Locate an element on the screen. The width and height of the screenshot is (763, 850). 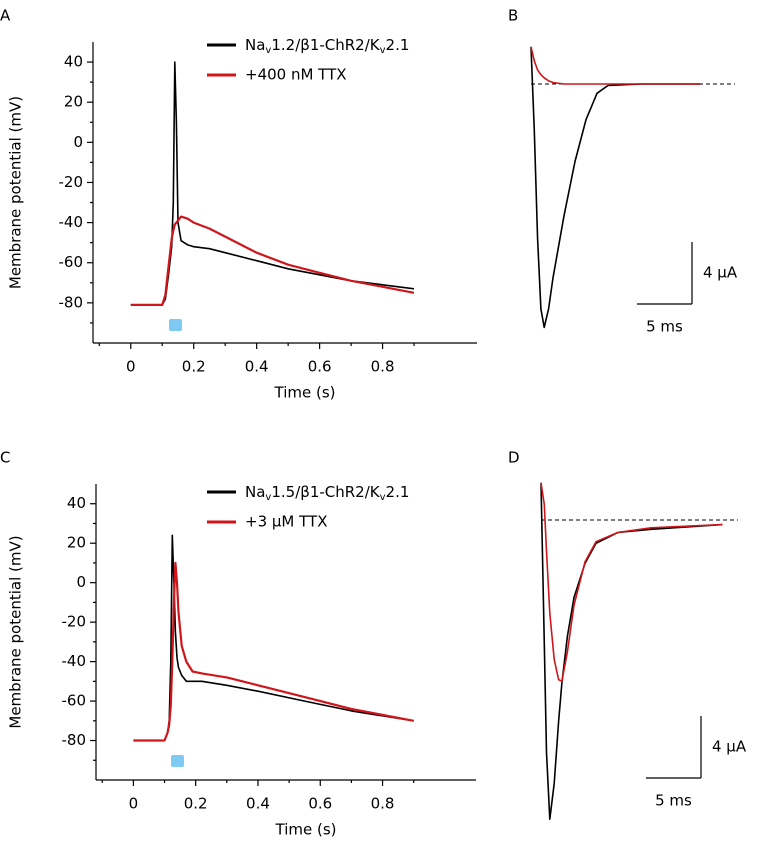
panel-letter: D is located at coordinates (514, 458).